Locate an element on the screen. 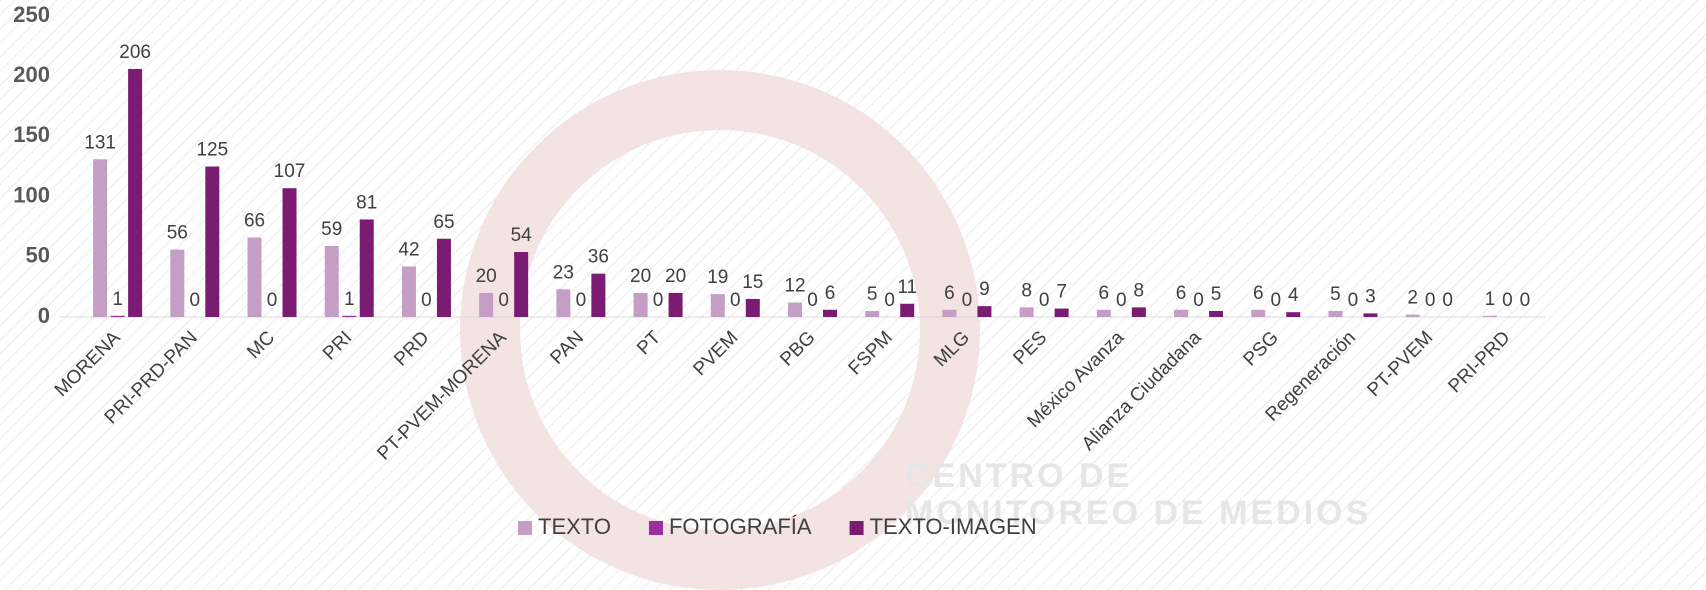 This screenshot has height=590, width=1706. data-label: 36 is located at coordinates (598, 257).